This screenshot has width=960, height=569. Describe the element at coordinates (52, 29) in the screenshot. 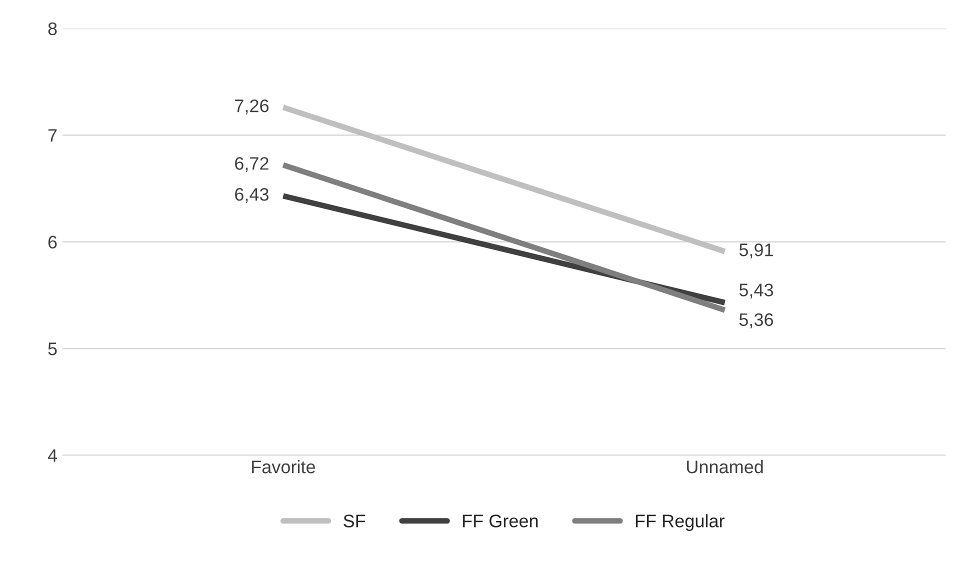

I see `y-tick-label: 8` at that location.